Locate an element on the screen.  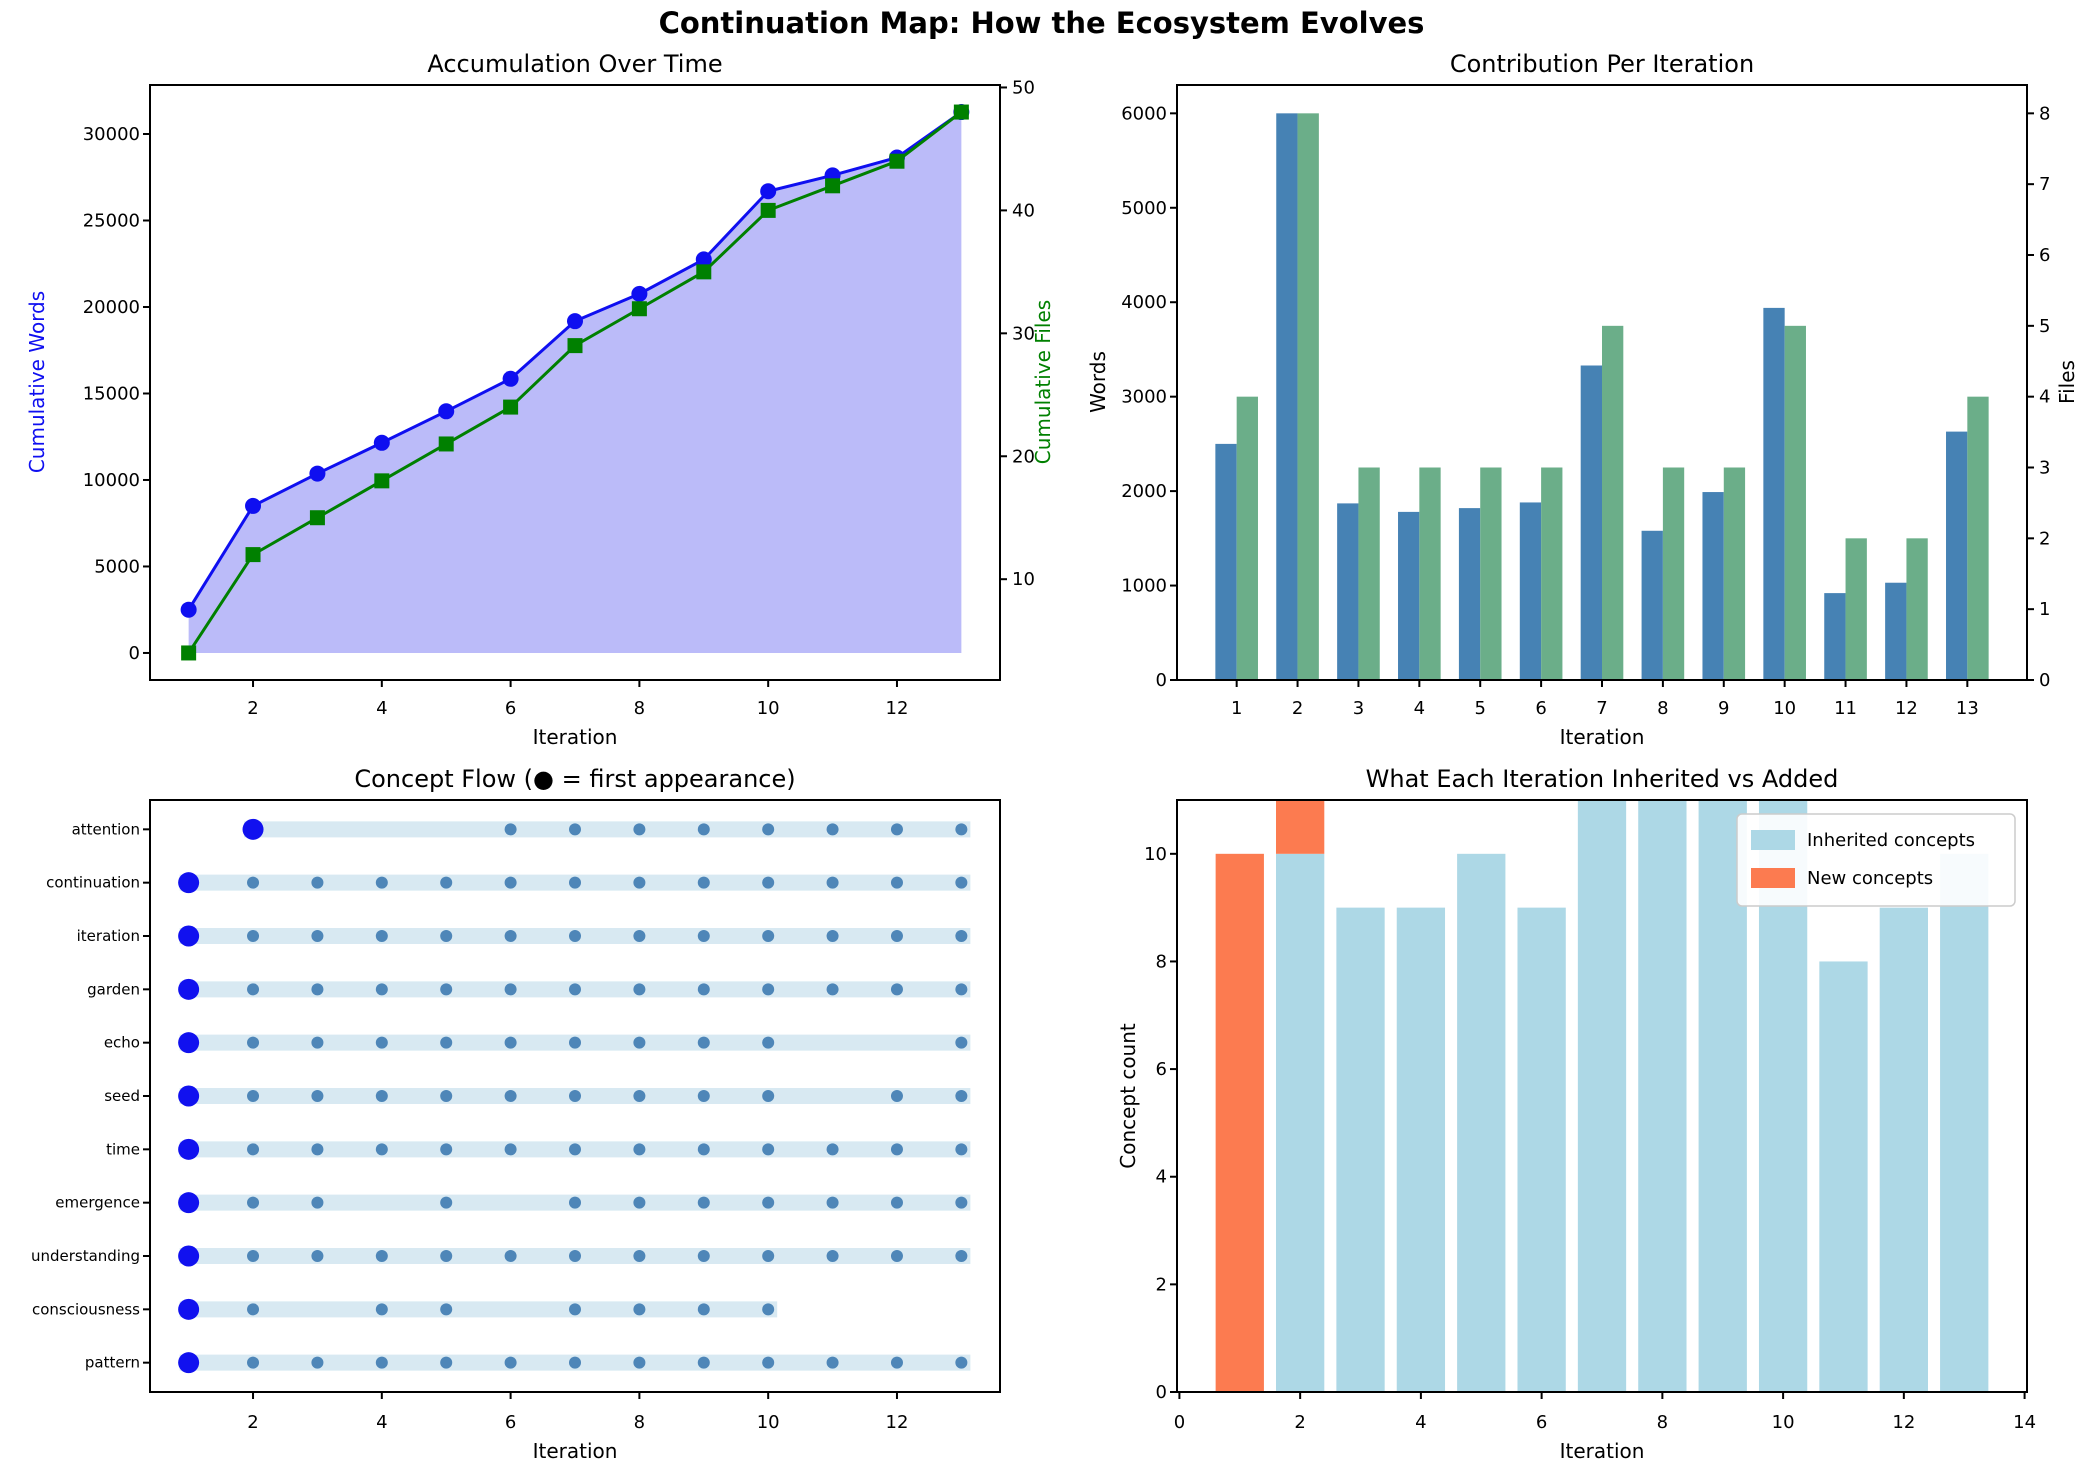
y-axis-label-left: Cumulative Words is located at coordinates (37, 382).